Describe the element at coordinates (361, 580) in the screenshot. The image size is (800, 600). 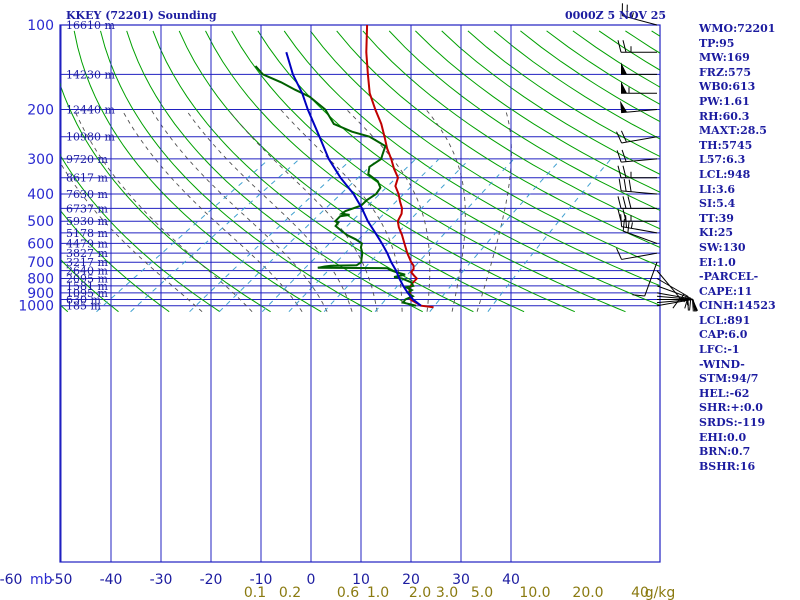
I see `temperature-tick-label: 10` at that location.